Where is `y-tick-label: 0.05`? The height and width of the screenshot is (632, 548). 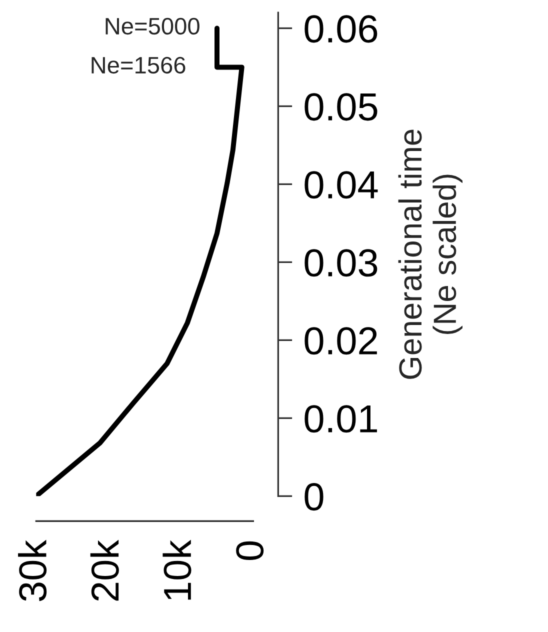
y-tick-label: 0.05 is located at coordinates (341, 107).